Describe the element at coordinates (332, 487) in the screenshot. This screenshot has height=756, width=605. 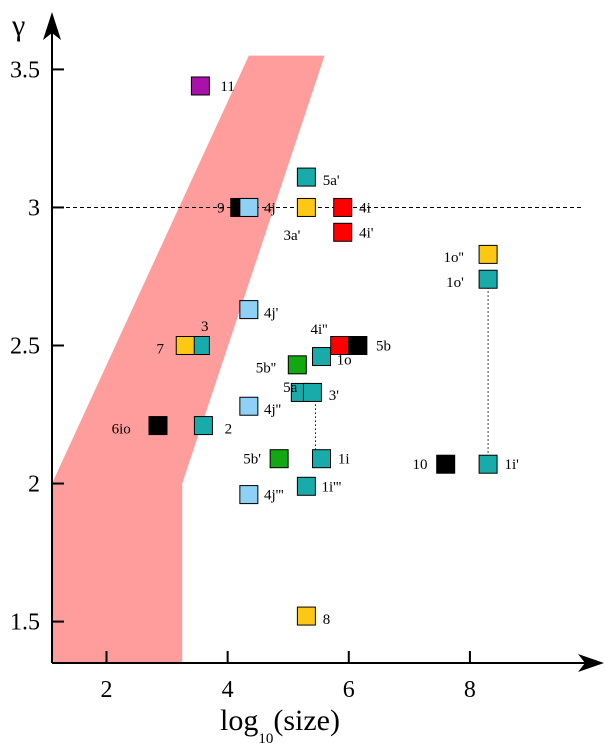
I see `point-label: 1i'''` at that location.